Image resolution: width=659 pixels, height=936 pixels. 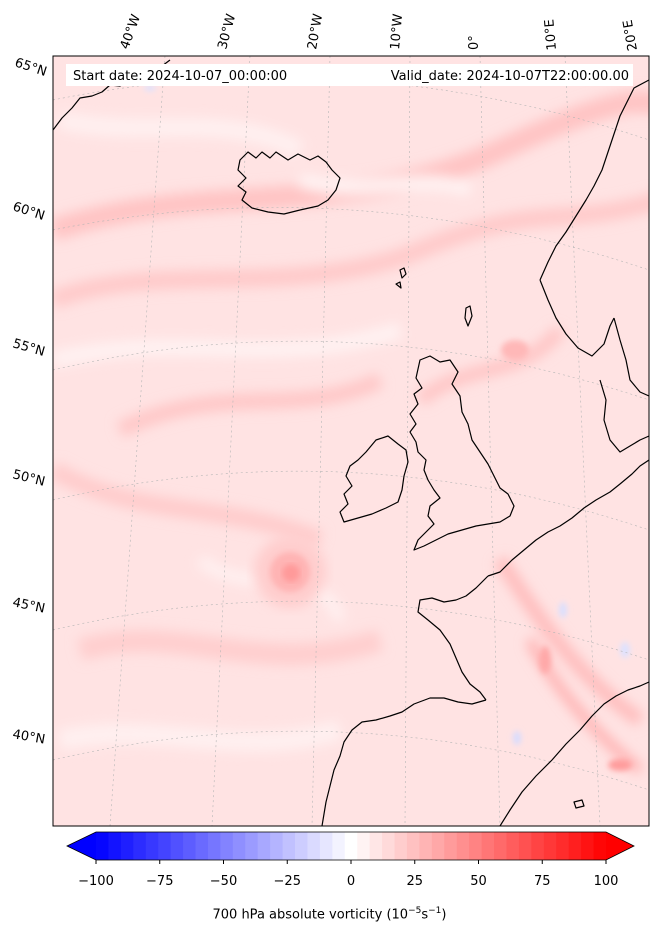 I want to click on header-box, so click(x=349, y=75).